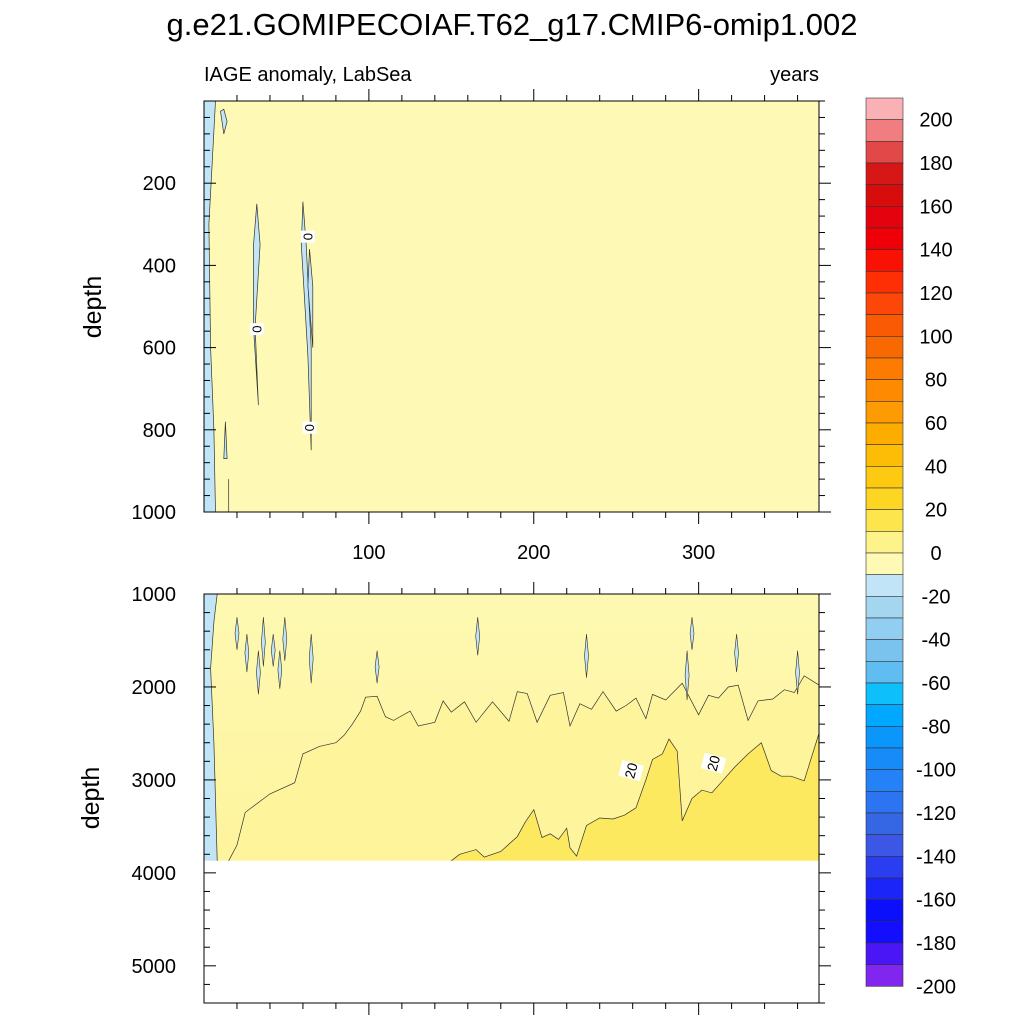  What do you see at coordinates (308, 75) in the screenshot?
I see `subtitle-left: IAGE anomaly, LabSea` at bounding box center [308, 75].